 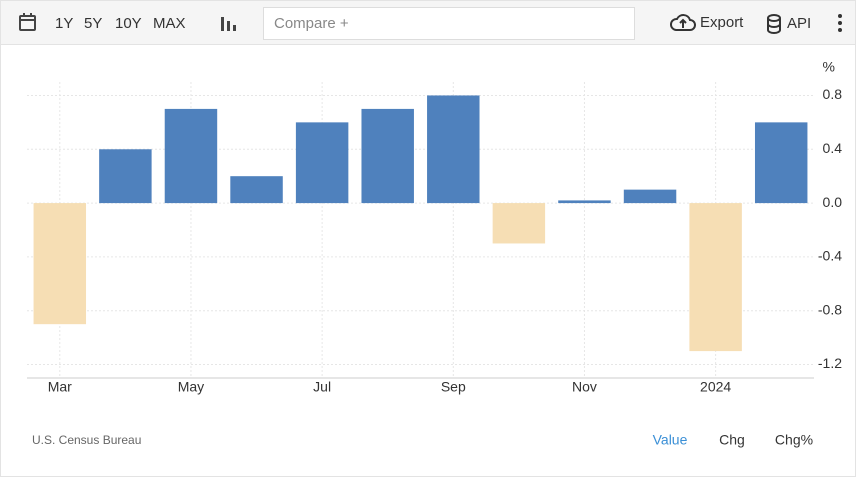 What do you see at coordinates (774, 24) in the screenshot?
I see `api-icon` at bounding box center [774, 24].